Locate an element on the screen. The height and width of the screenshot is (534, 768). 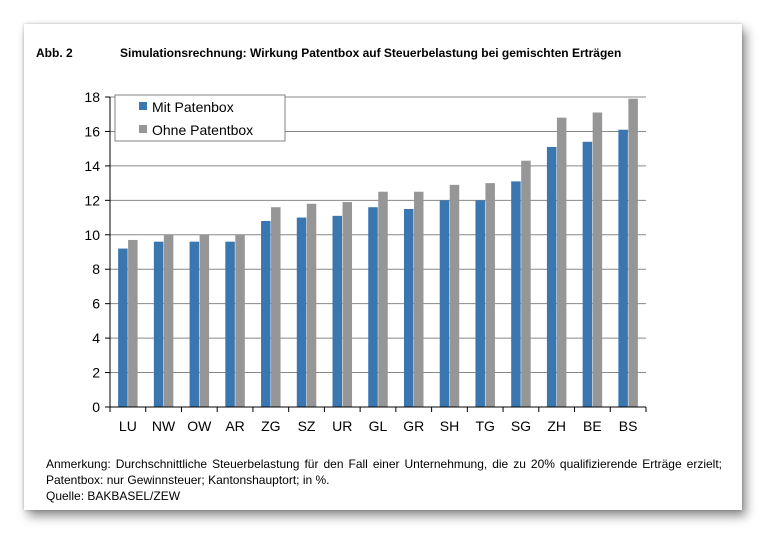
x-tick-label: SG is located at coordinates (521, 426).